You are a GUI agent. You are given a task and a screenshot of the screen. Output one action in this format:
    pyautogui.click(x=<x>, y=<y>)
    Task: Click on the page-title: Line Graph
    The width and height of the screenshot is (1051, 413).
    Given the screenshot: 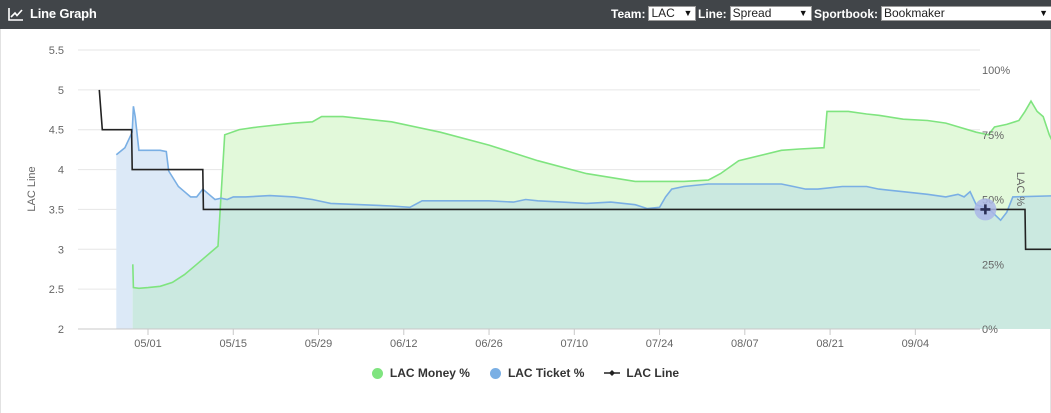 What is the action you would take?
    pyautogui.click(x=63, y=13)
    